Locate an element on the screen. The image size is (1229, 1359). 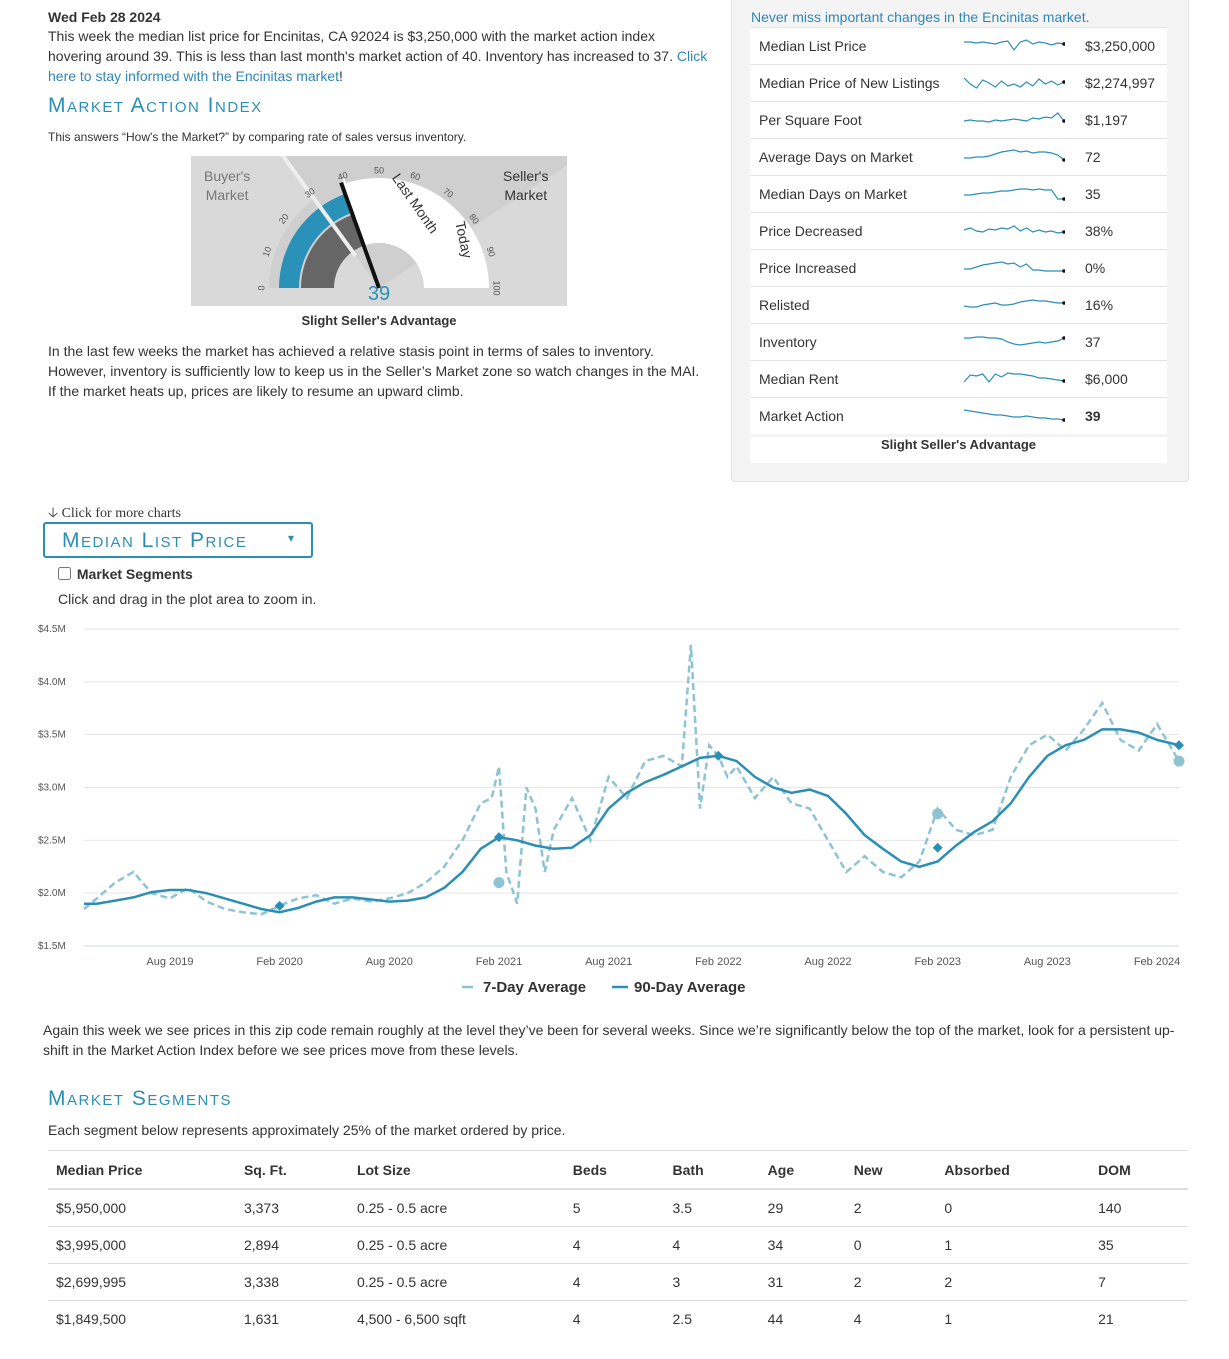
side-footer-text: Slight Seller's Advantage is located at coordinates (958, 444).